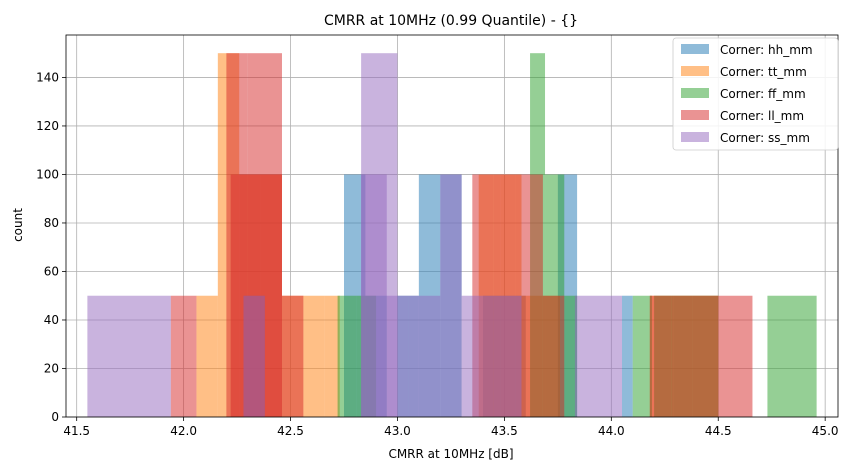 The width and height of the screenshot is (850, 474). I want to click on y-axis-ticks: 0 20 40 60 80 100 120 140, so click(51, 247).